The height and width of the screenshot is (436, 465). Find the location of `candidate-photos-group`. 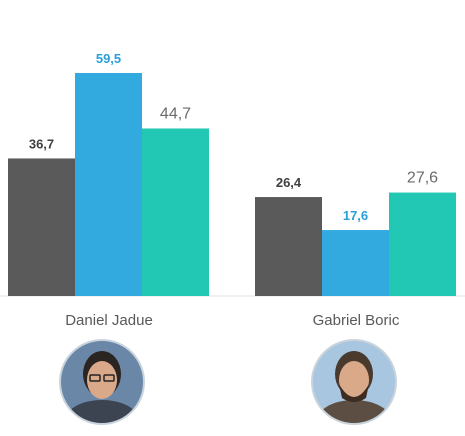

candidate-photos-group is located at coordinates (228, 382).